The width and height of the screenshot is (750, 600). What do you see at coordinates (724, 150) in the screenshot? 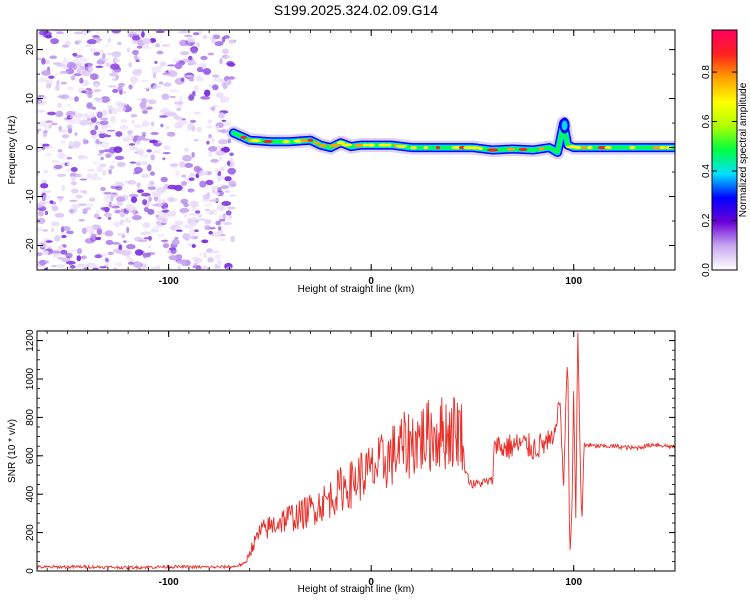
I see `colorbar-swatch` at bounding box center [724, 150].